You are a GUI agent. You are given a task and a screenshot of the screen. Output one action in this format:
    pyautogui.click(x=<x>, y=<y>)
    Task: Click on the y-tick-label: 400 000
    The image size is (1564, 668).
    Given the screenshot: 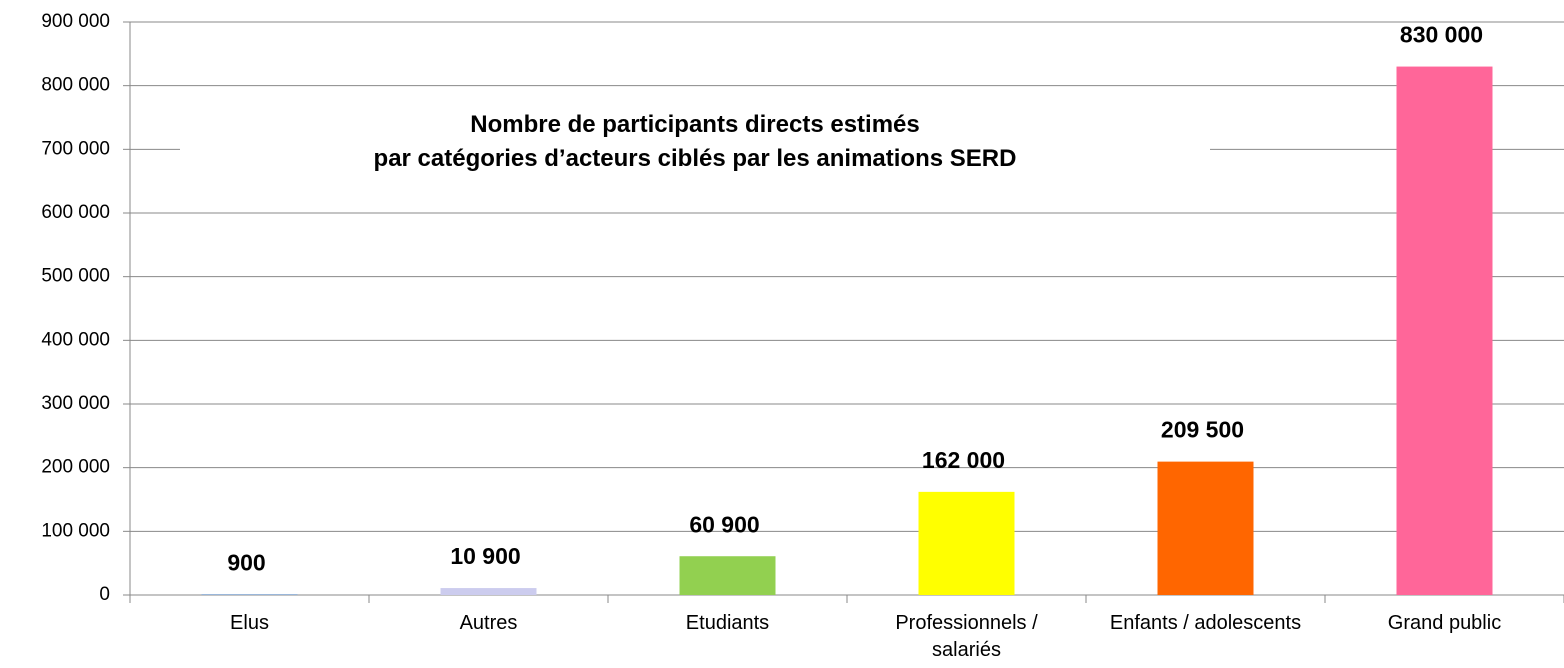 What is the action you would take?
    pyautogui.click(x=75, y=339)
    